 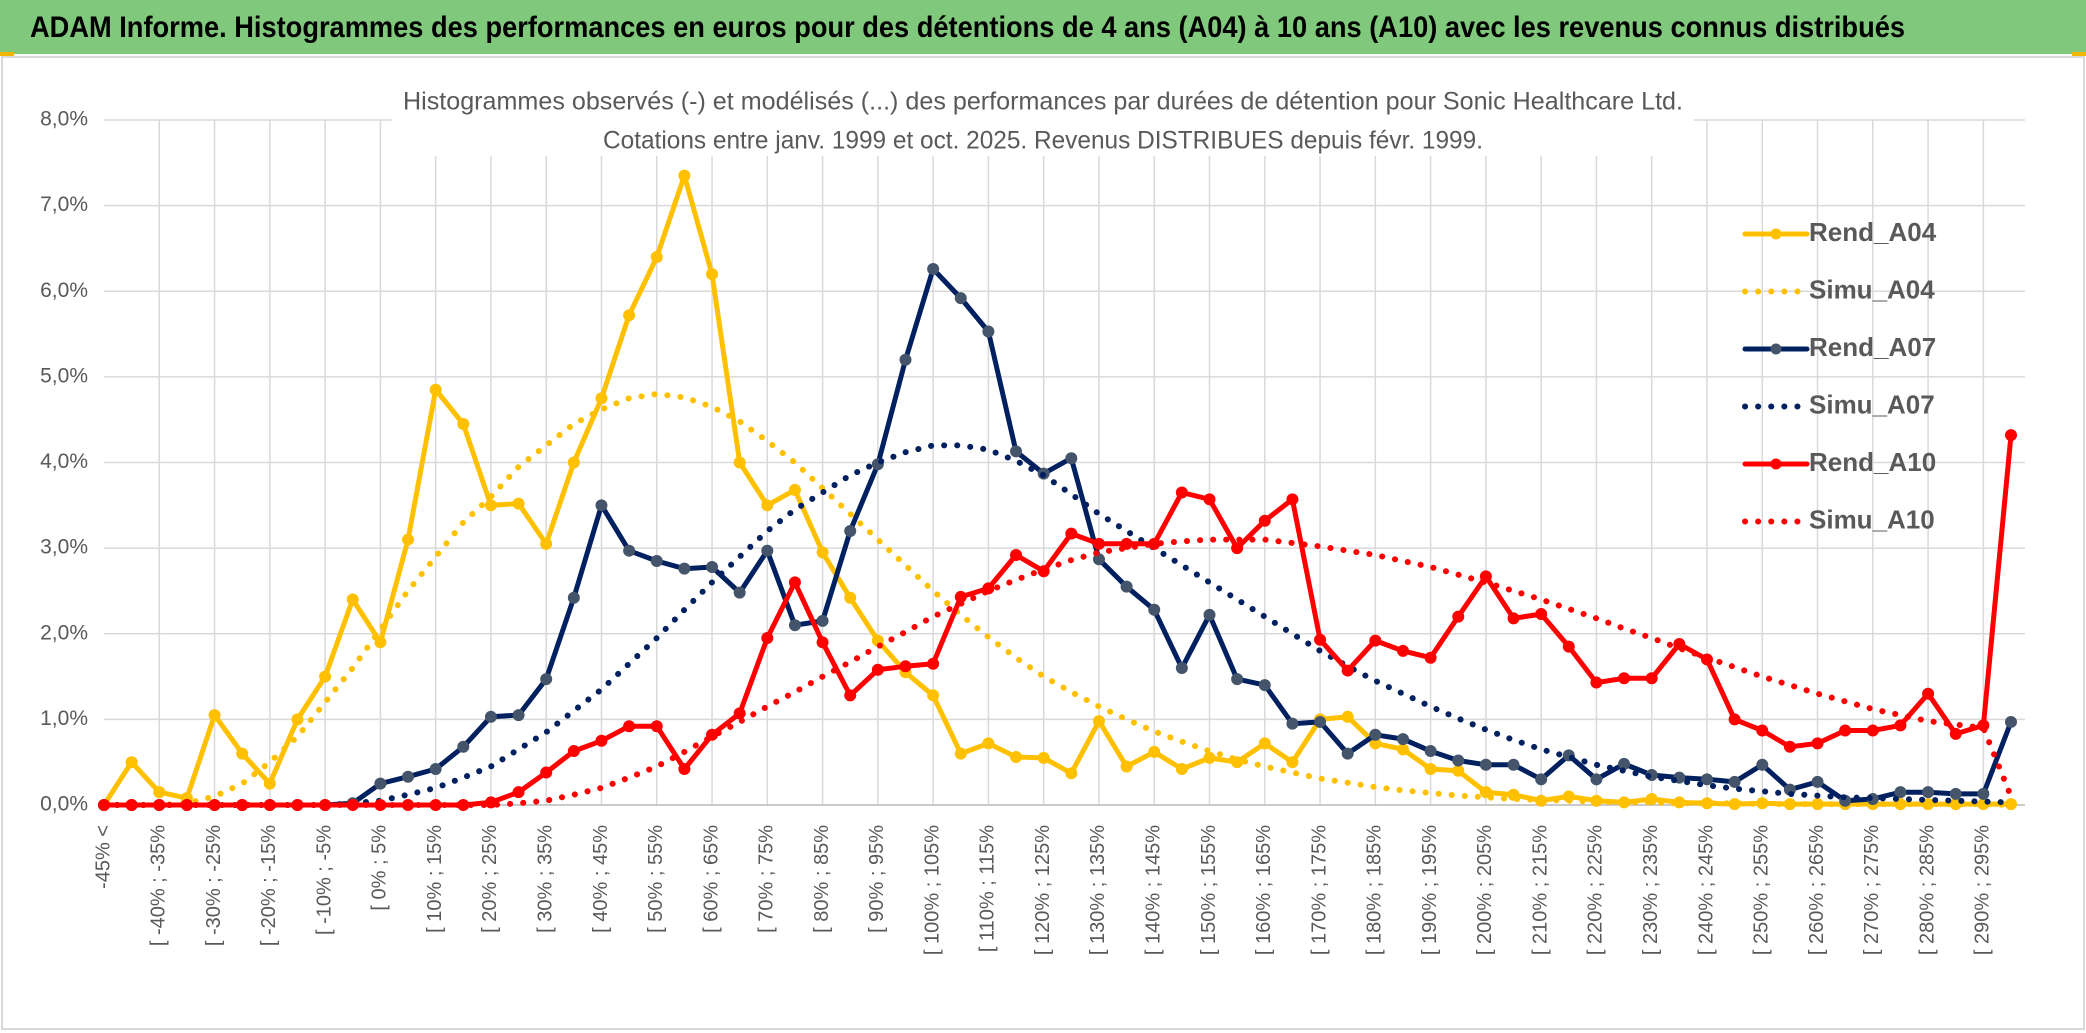 What do you see at coordinates (1776, 349) in the screenshot?
I see `legend-marker` at bounding box center [1776, 349].